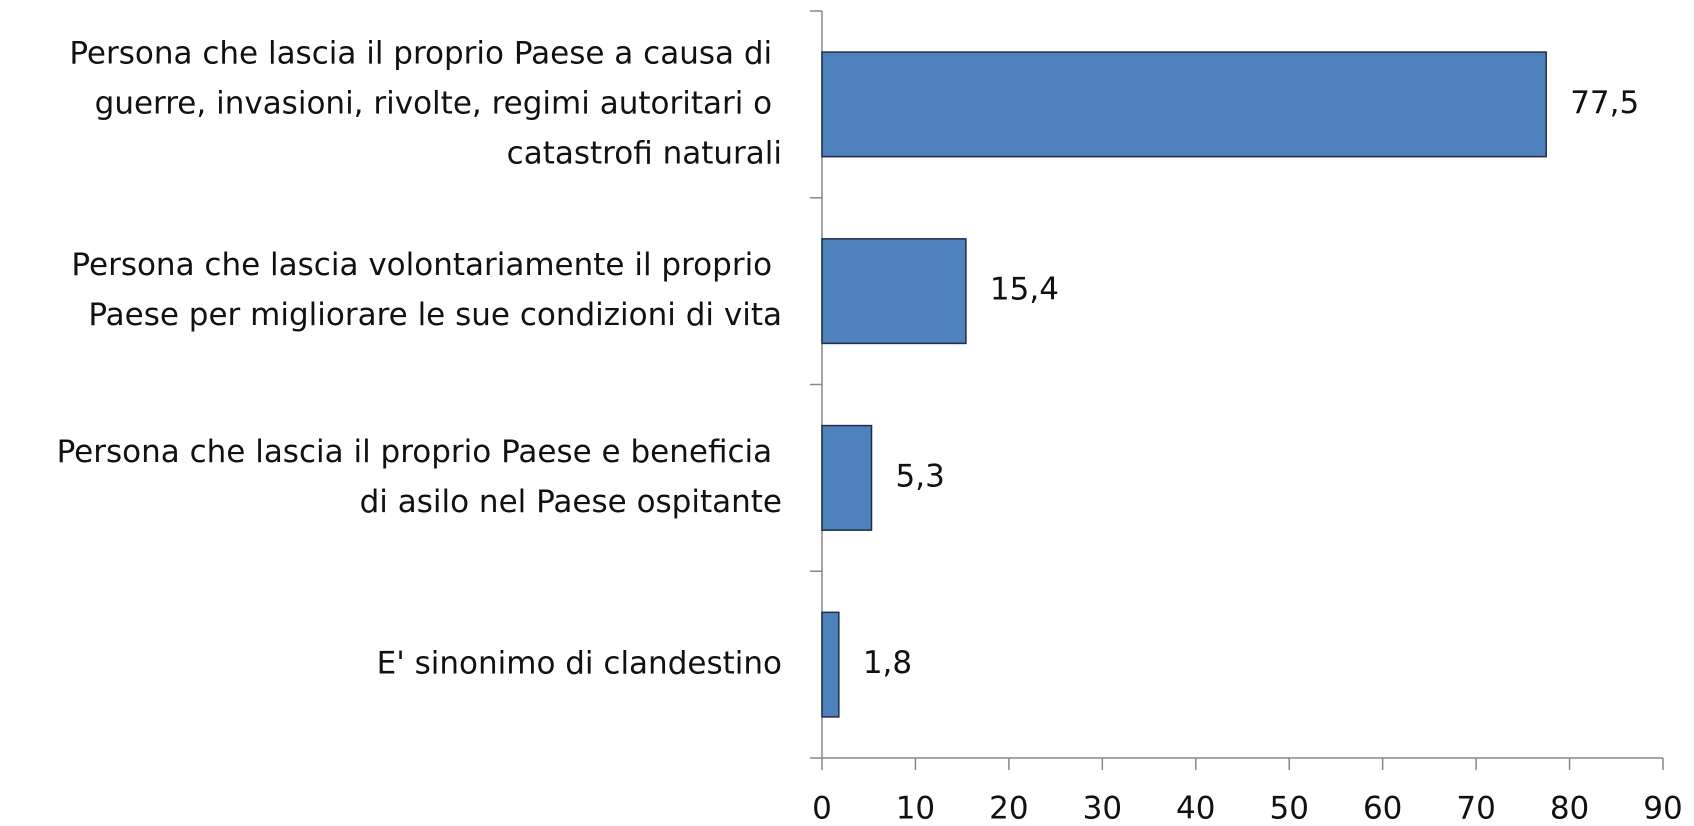 This screenshot has width=1694, height=826. Describe the element at coordinates (571, 501) in the screenshot. I see `category-label-line: di asilo nel Paese ospitante` at that location.